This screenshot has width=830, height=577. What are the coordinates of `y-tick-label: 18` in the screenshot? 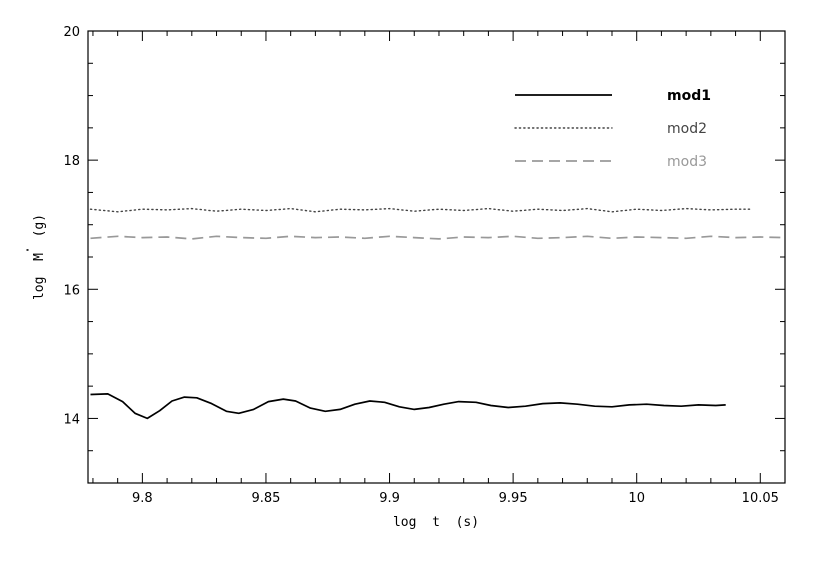 It's located at (71, 161).